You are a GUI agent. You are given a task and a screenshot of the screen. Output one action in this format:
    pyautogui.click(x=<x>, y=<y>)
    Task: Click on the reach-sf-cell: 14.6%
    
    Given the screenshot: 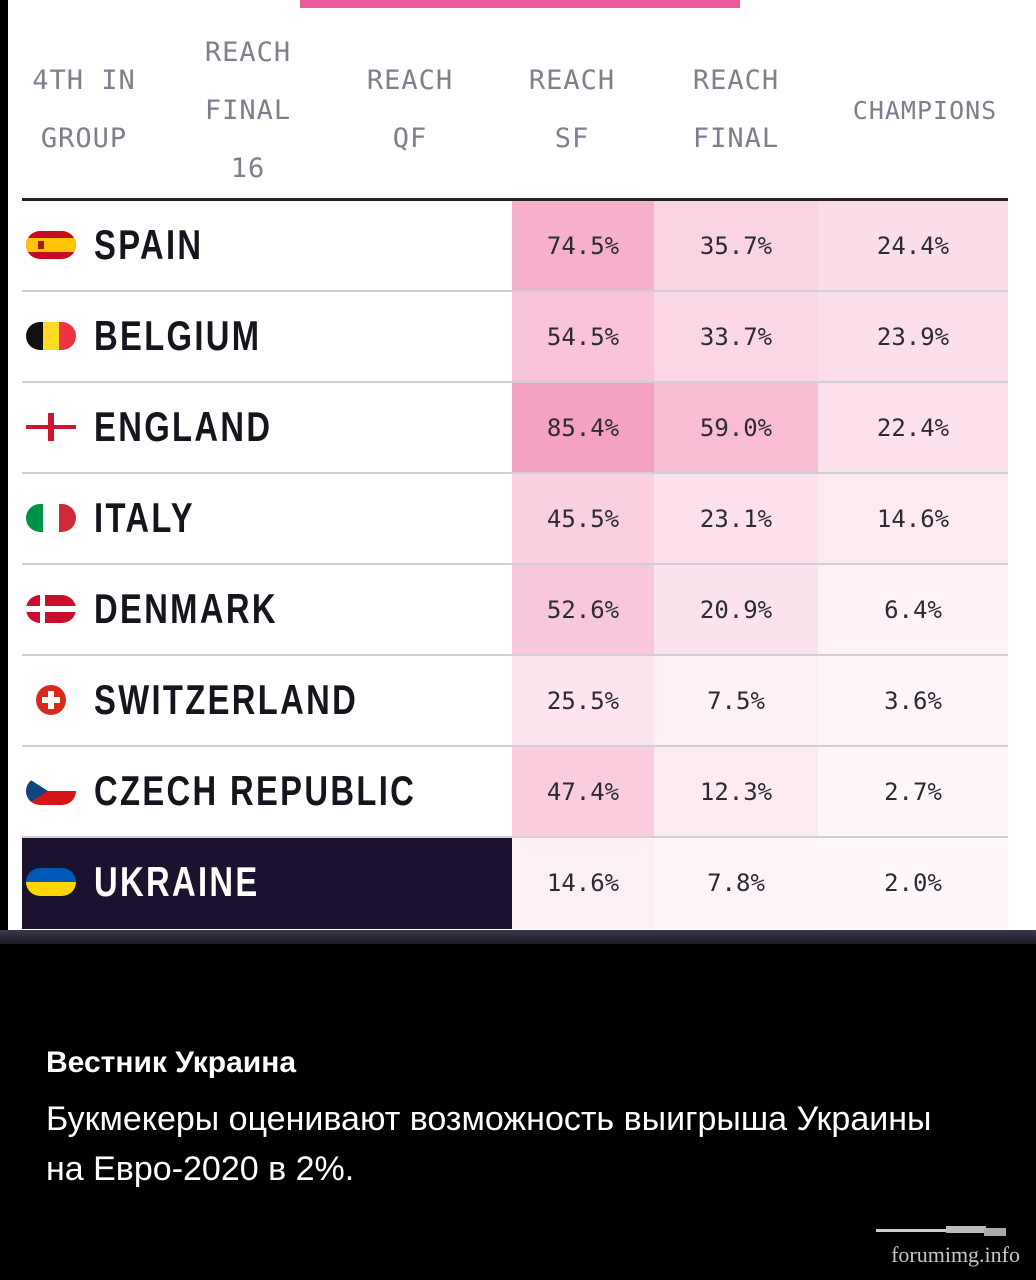 What is the action you would take?
    pyautogui.click(x=583, y=883)
    